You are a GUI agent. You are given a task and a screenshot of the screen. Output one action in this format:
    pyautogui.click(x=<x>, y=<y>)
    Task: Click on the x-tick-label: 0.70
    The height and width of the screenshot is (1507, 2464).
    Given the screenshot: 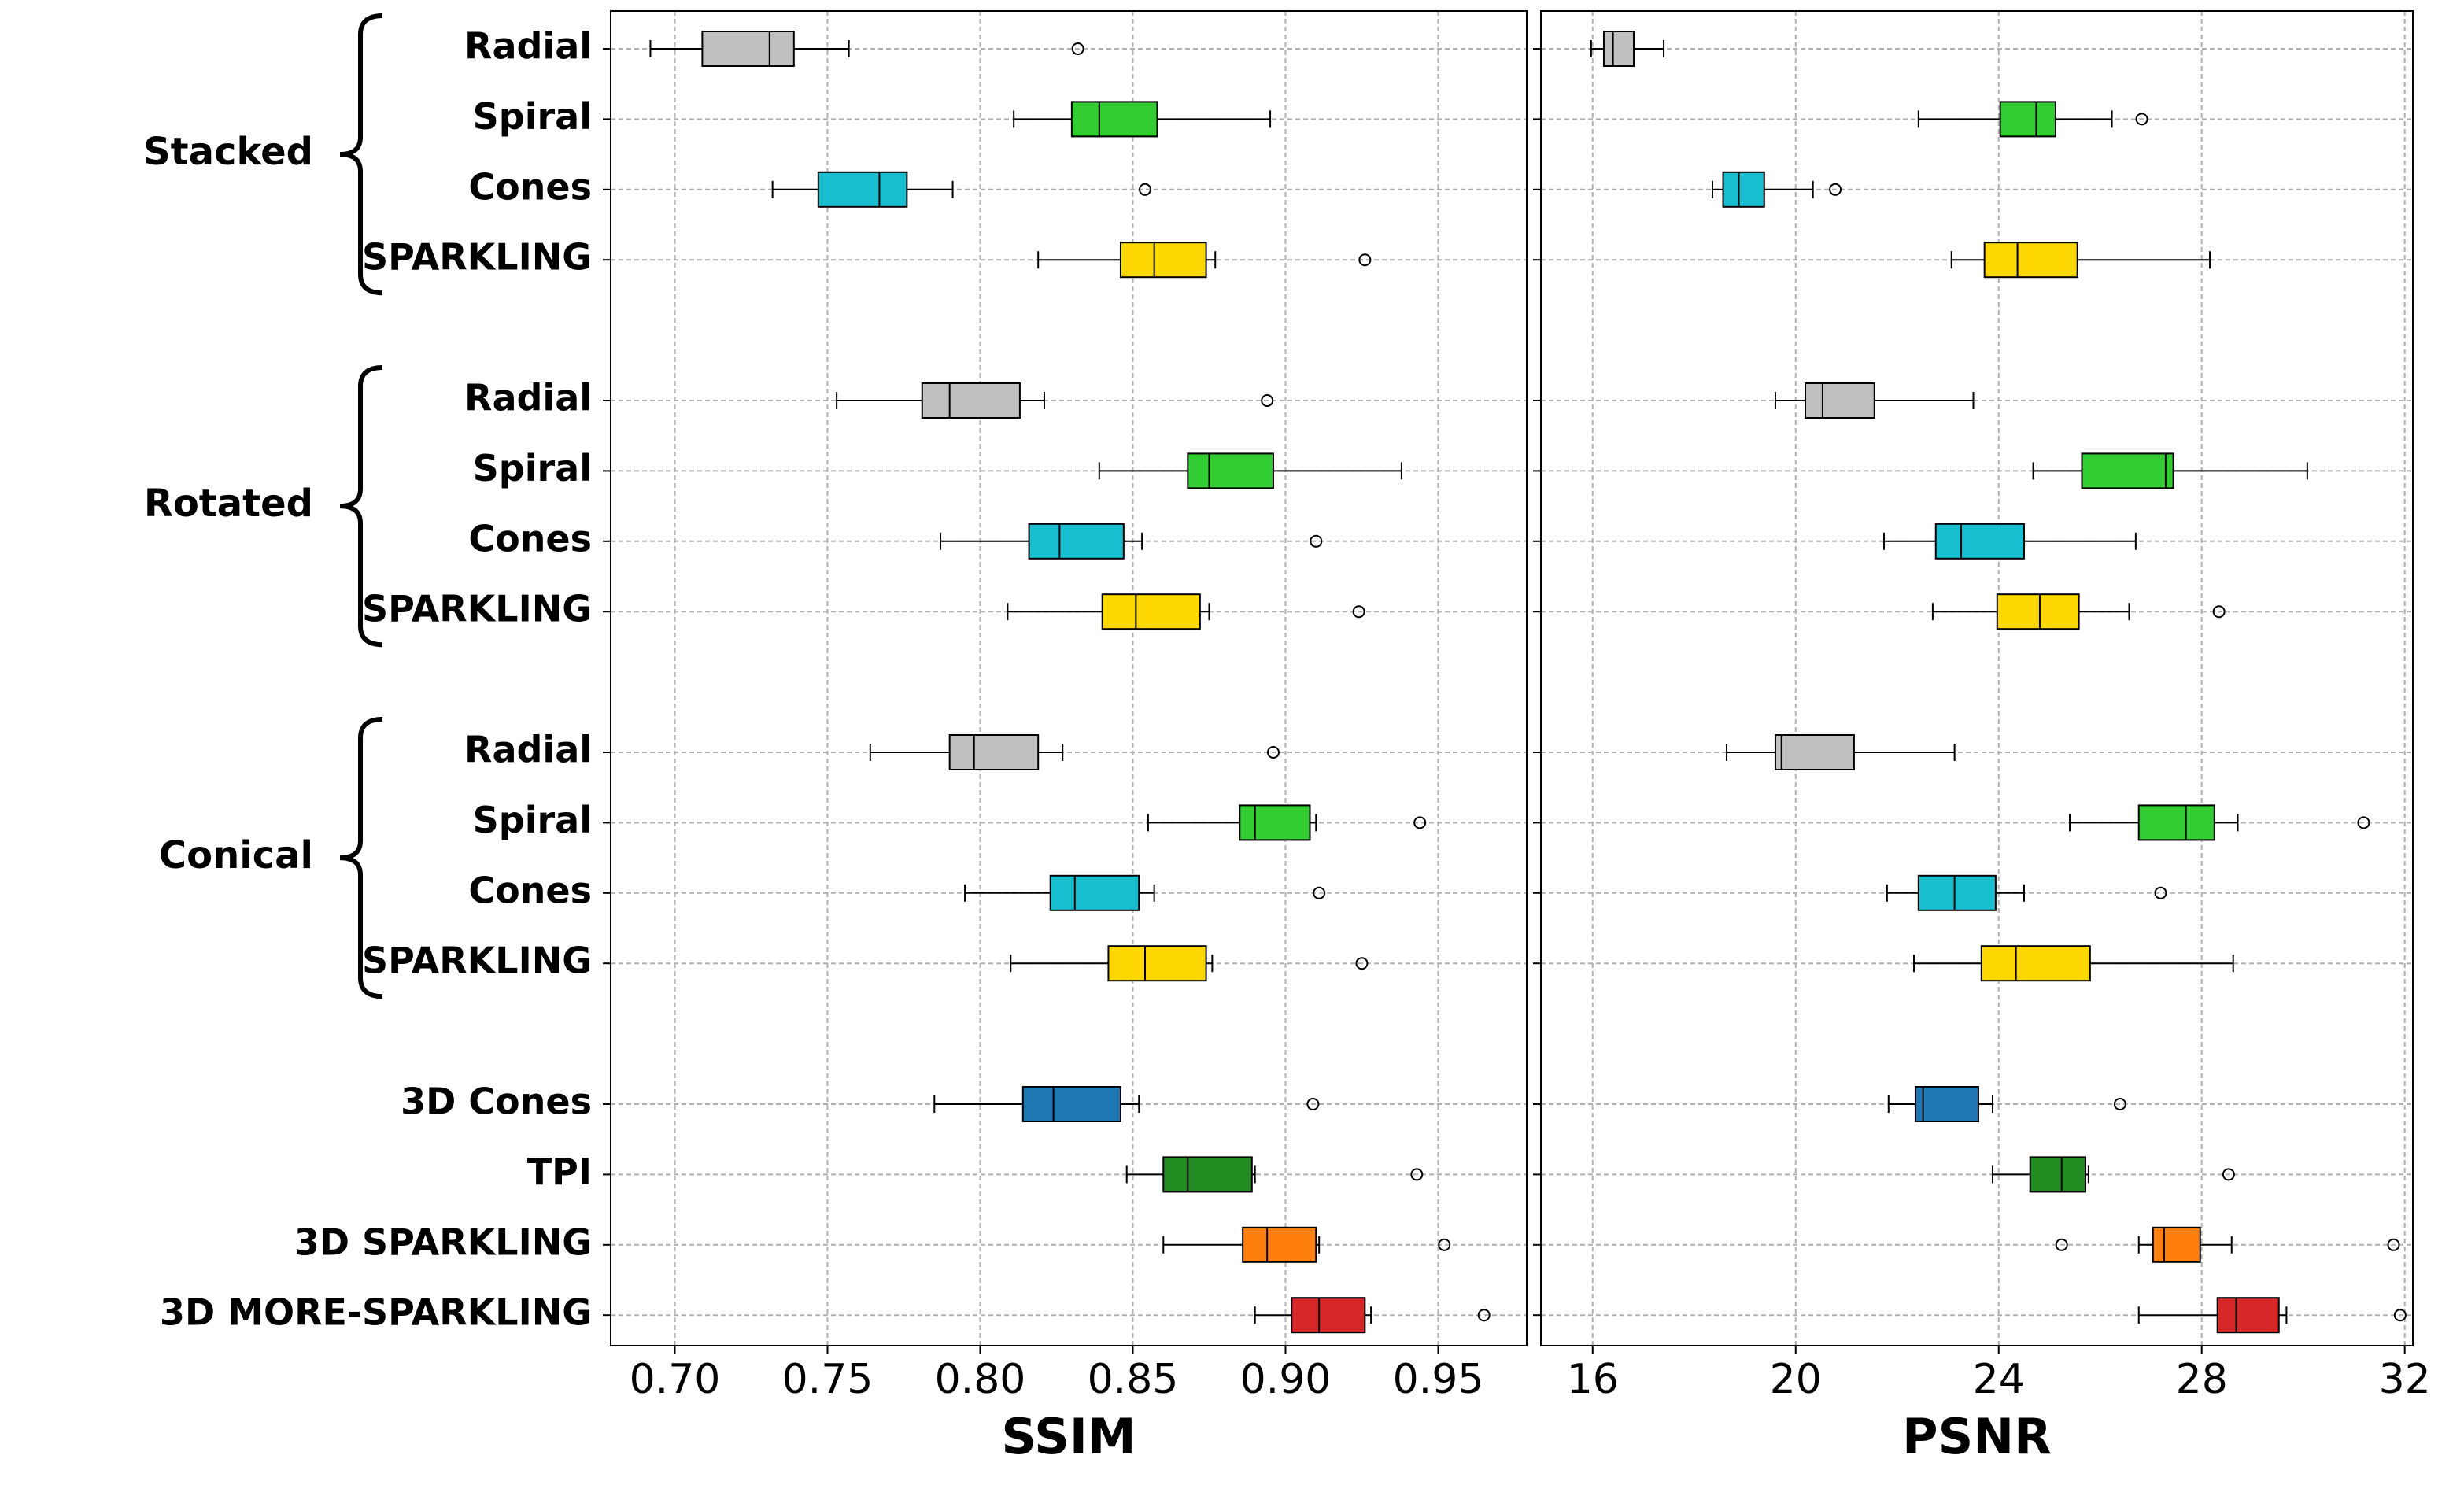 What is the action you would take?
    pyautogui.click(x=675, y=1379)
    